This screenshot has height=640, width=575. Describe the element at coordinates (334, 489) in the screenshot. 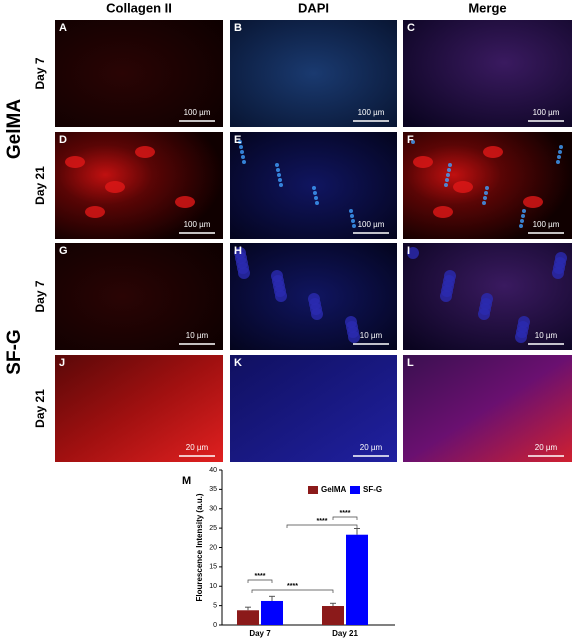

I see `legend-label: GelMA` at that location.